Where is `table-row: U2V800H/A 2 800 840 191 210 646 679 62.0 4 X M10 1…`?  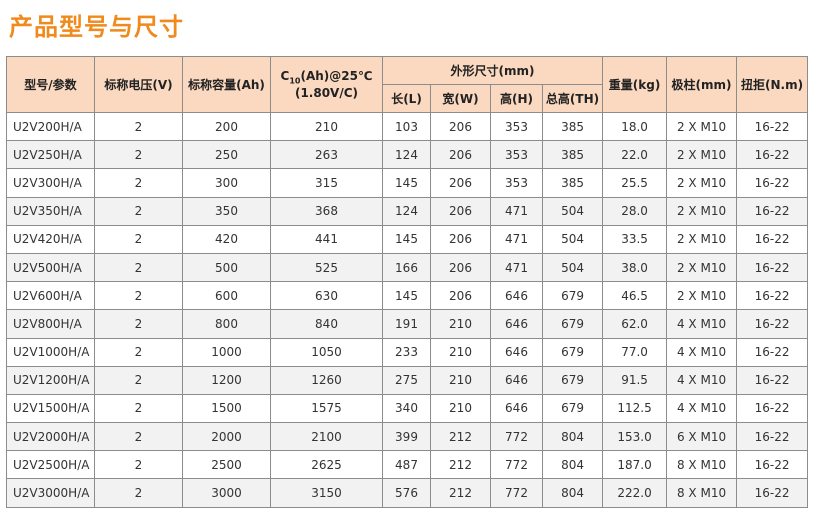 table-row: U2V800H/A 2 800 840 191 210 646 679 62.0 4 X M10 1… is located at coordinates (407, 324).